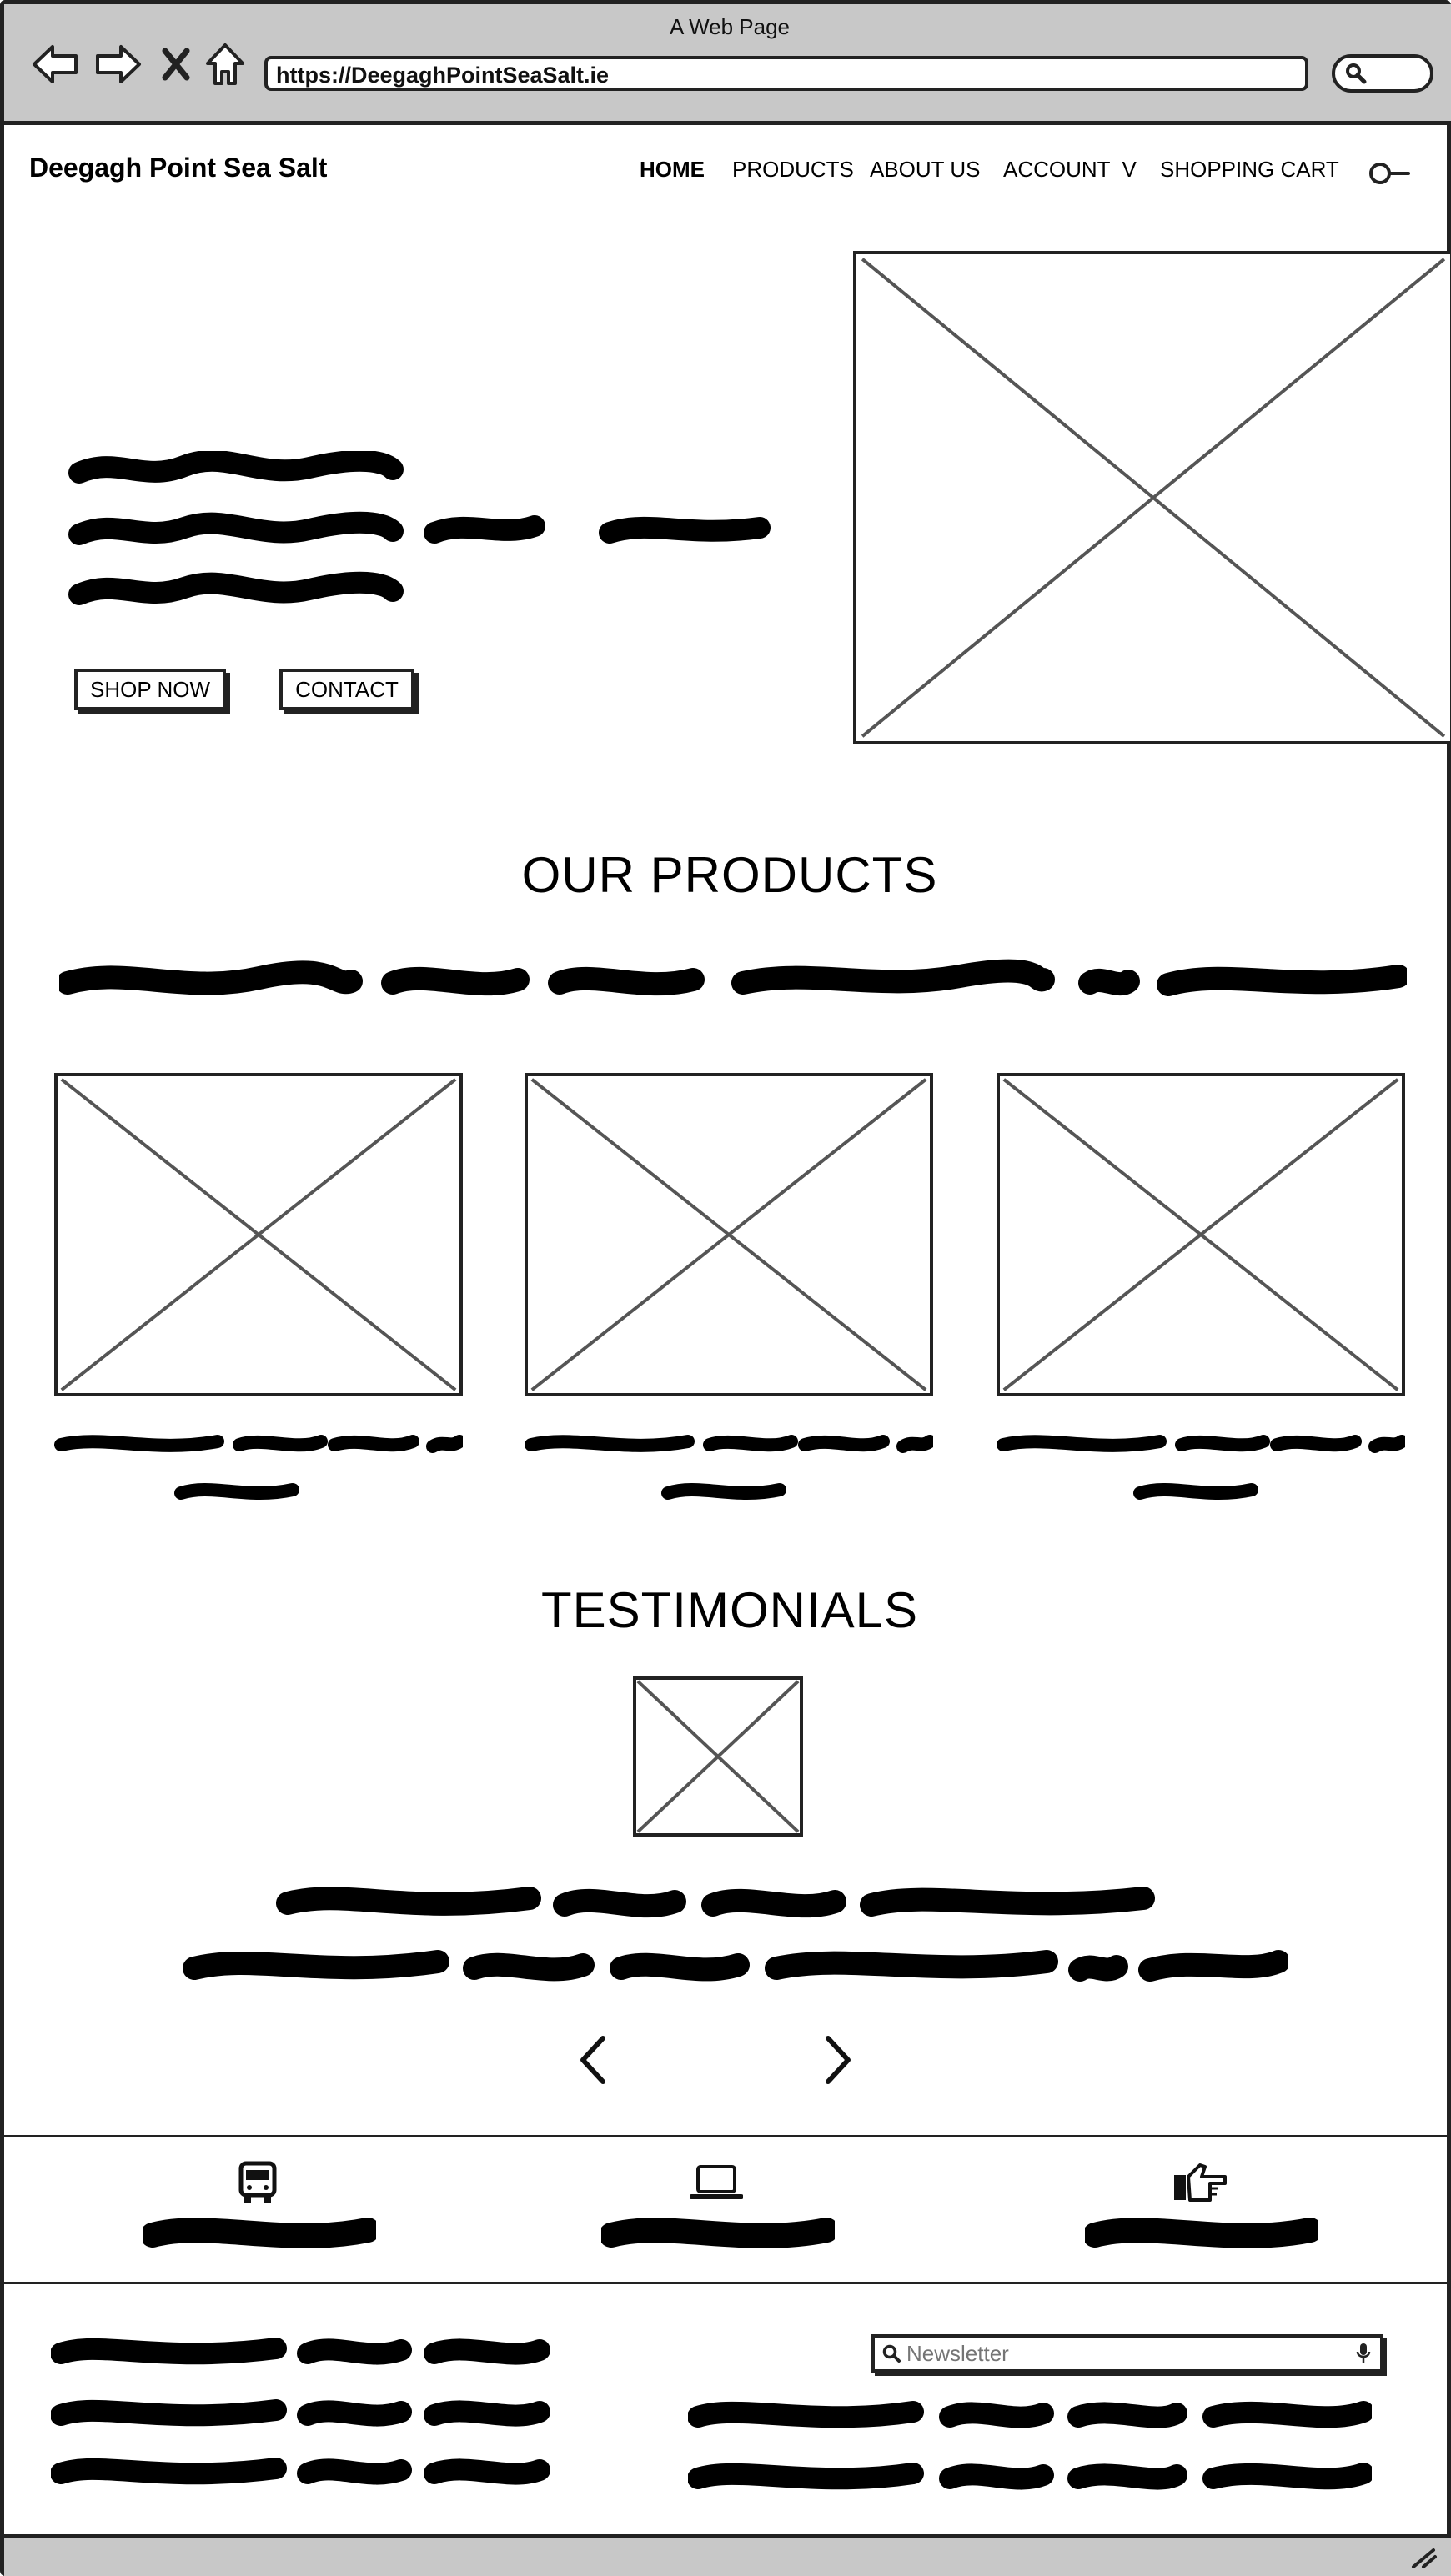 This screenshot has height=2576, width=1451. Describe the element at coordinates (730, 26) in the screenshot. I see `window-title: A Web Page` at that location.